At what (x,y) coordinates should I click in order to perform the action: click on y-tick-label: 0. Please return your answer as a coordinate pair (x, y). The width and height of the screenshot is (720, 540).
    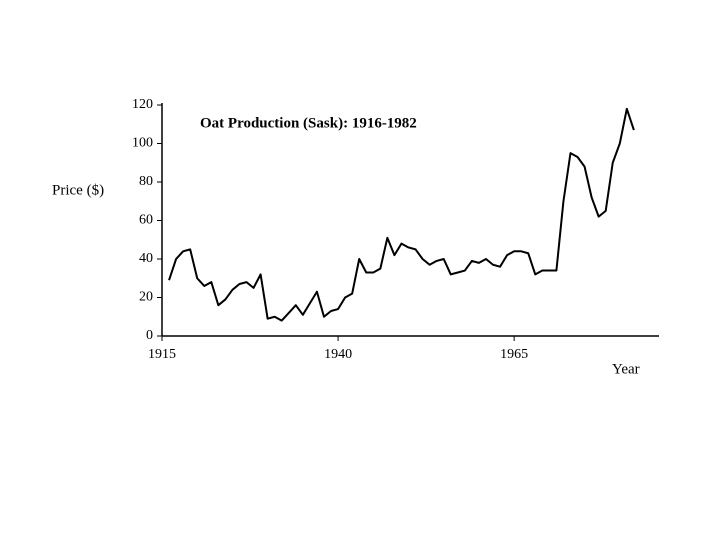
    Looking at the image, I should click on (149, 335).